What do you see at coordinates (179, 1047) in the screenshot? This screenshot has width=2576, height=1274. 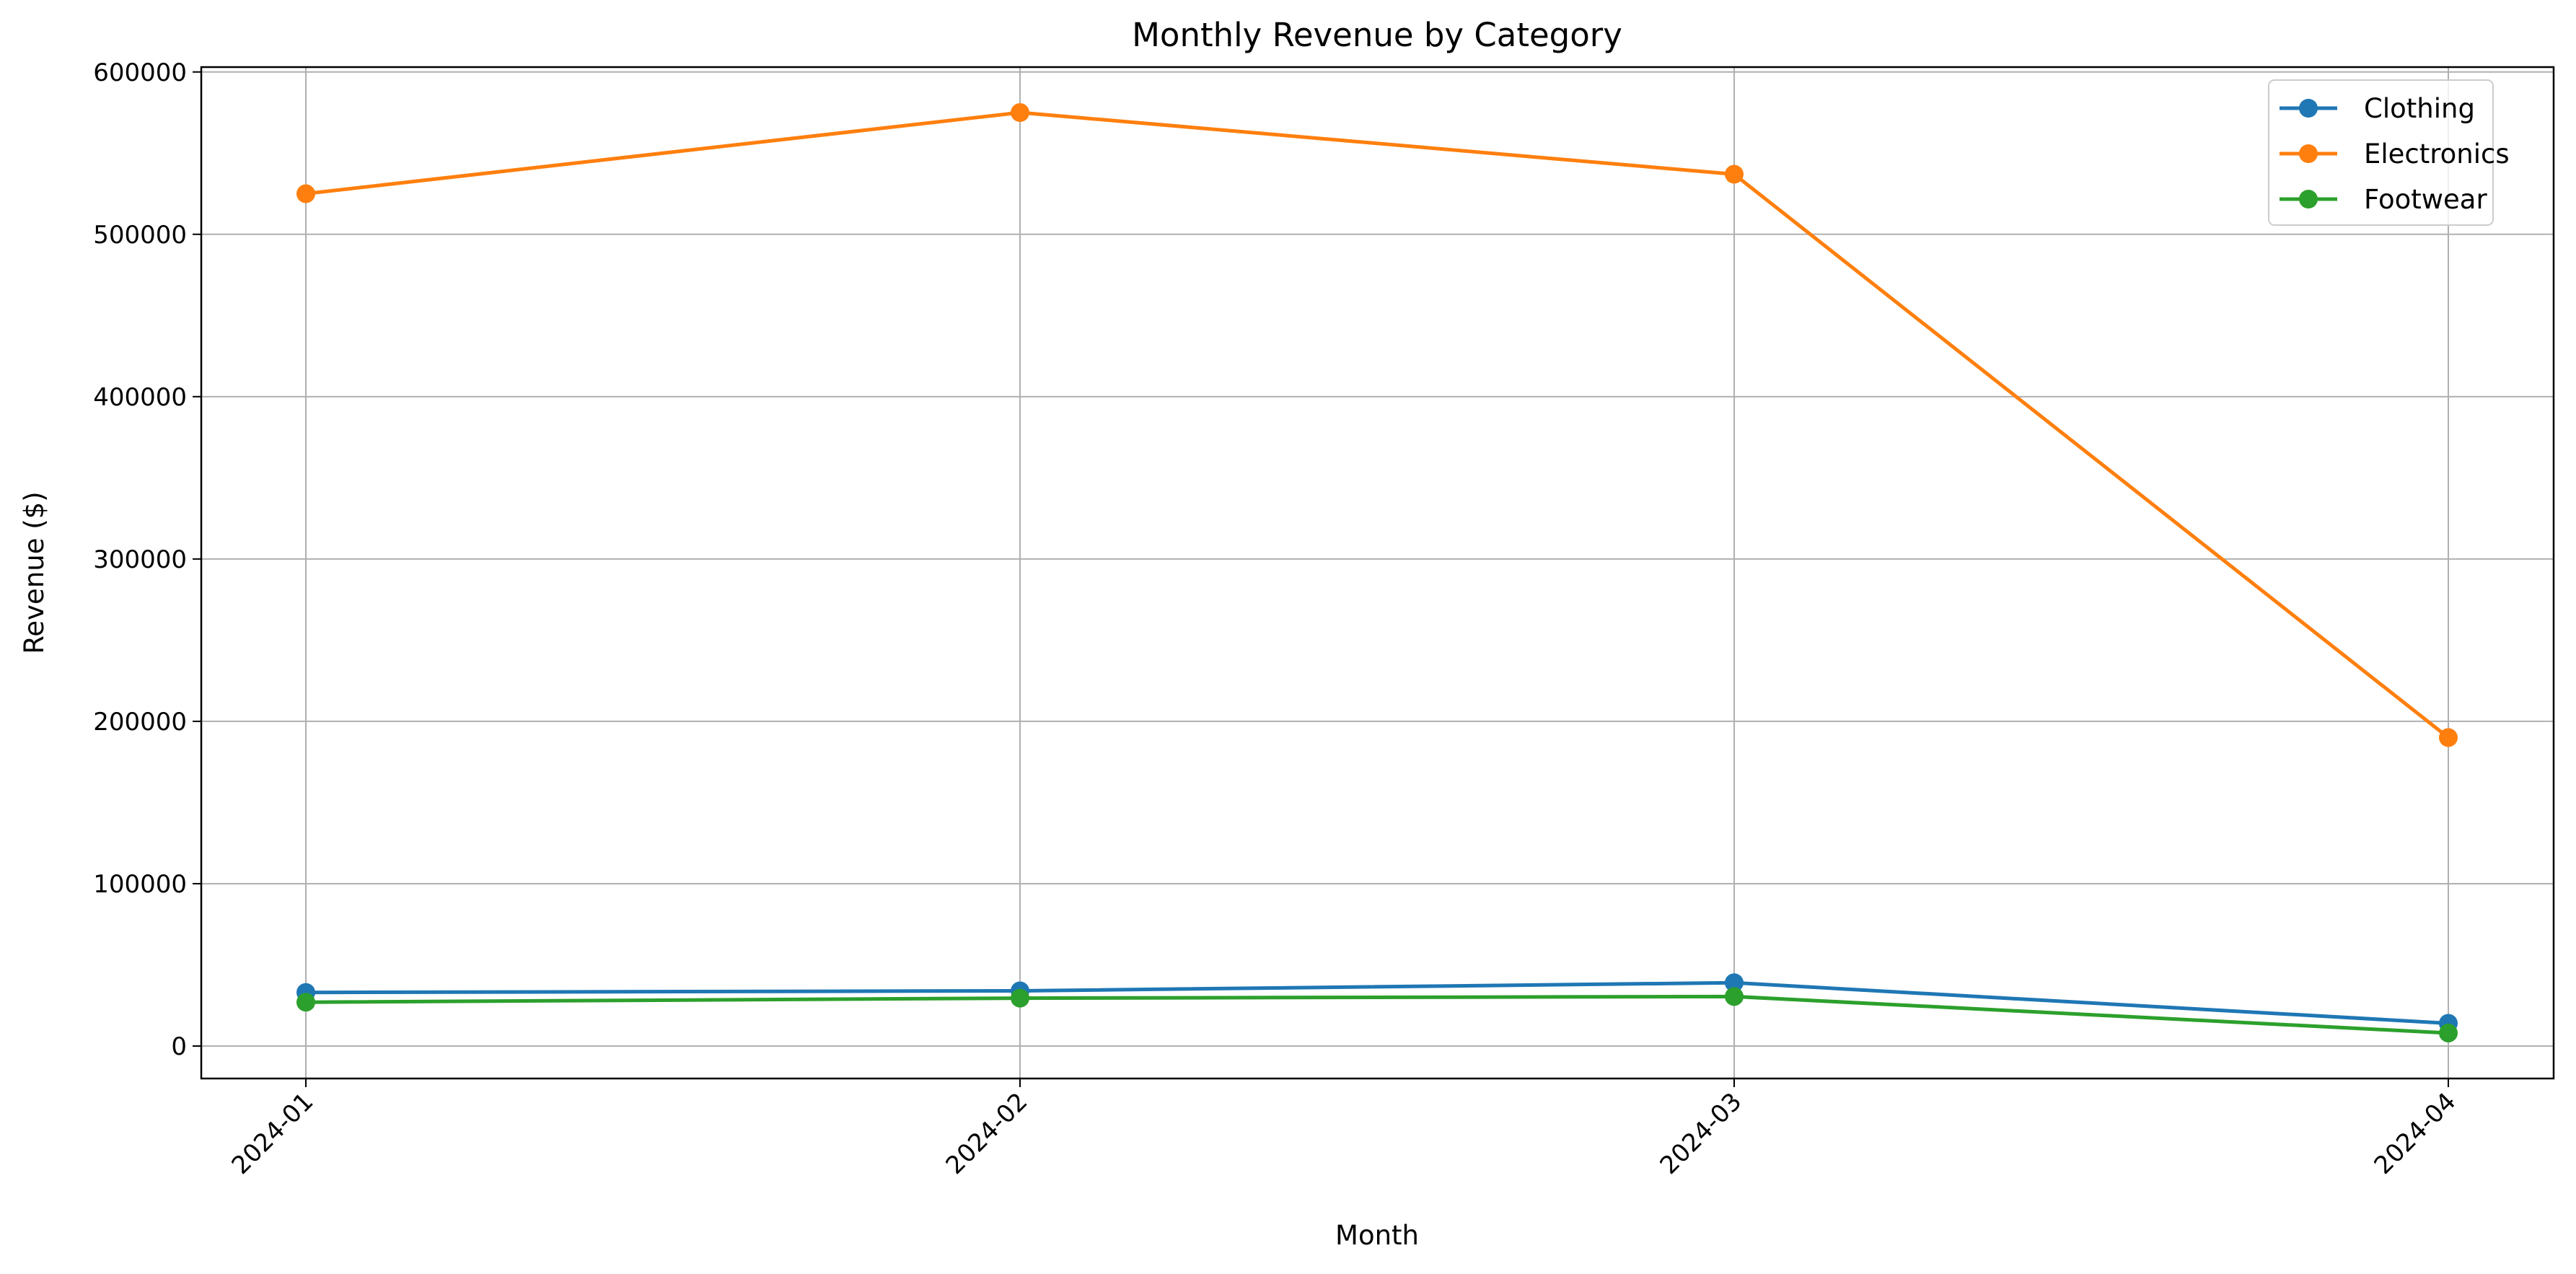 I see `y-tick-label: 0` at bounding box center [179, 1047].